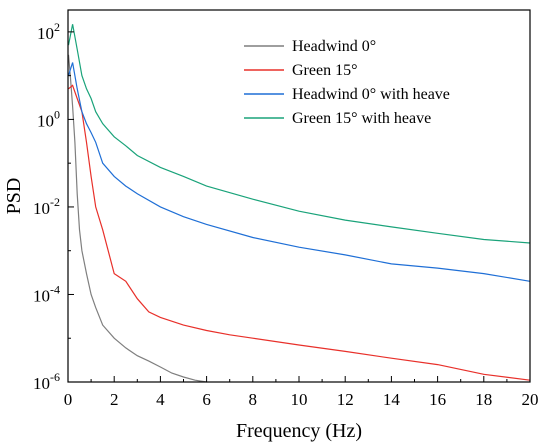 The width and height of the screenshot is (550, 448). What do you see at coordinates (206, 399) in the screenshot?
I see `x-tick-label: 6` at bounding box center [206, 399].